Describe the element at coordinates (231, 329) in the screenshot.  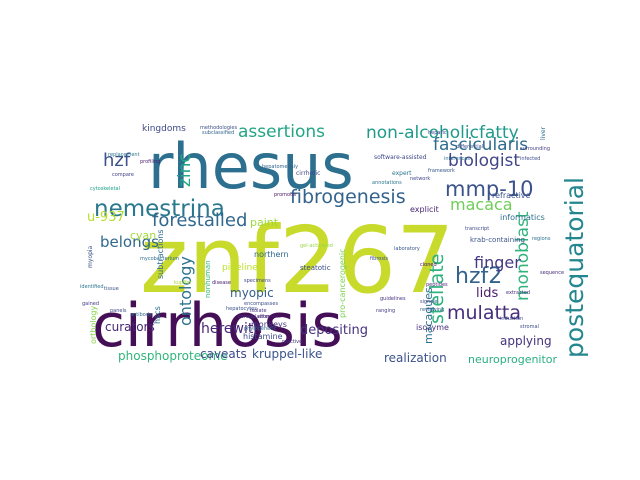
I see `cloud-word: herewith` at that location.